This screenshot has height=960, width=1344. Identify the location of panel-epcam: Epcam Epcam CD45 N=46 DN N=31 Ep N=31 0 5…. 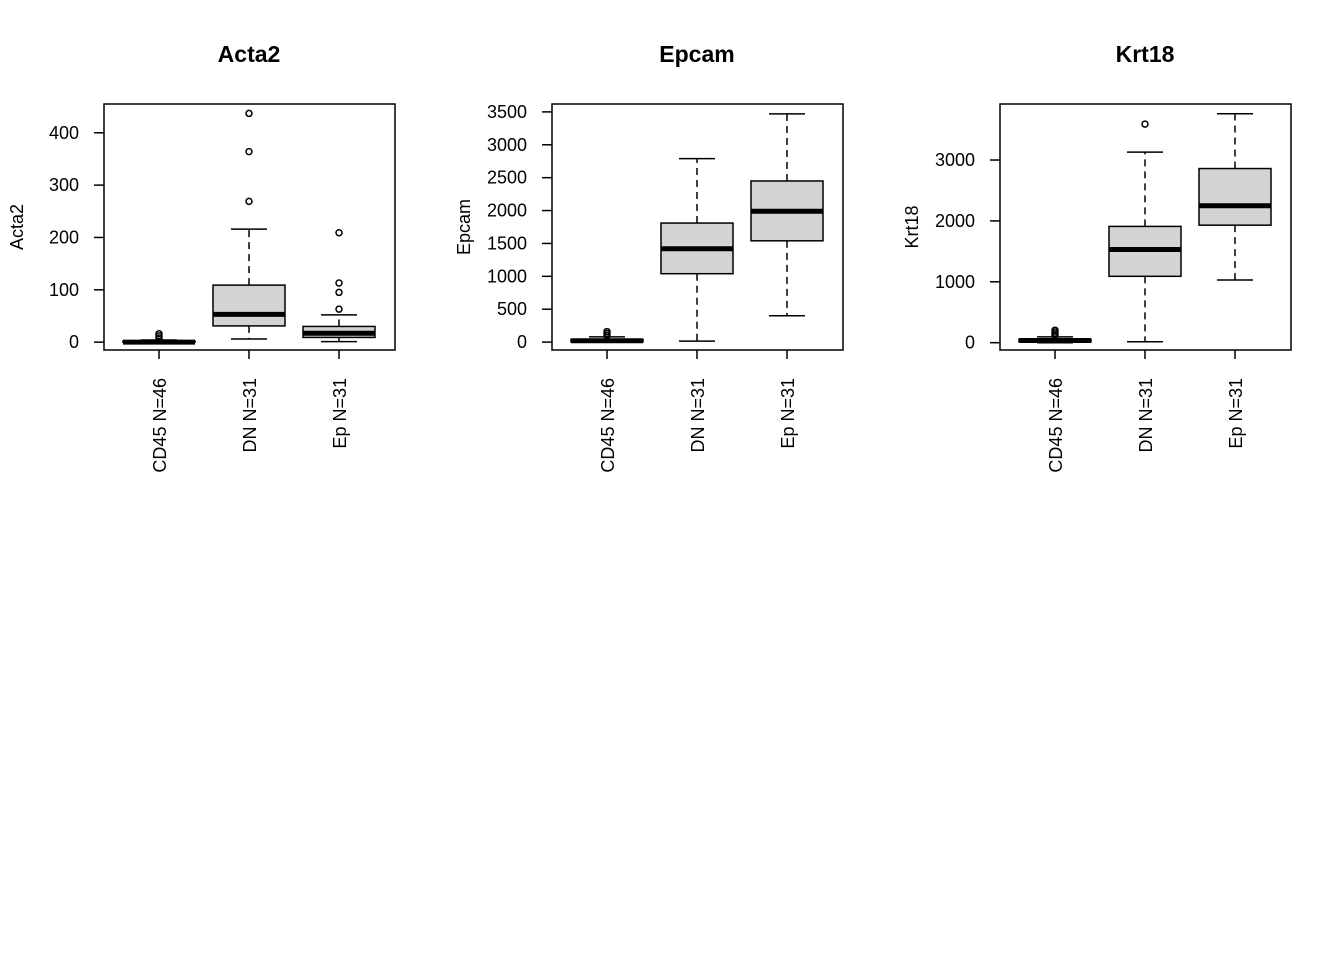
(649, 257).